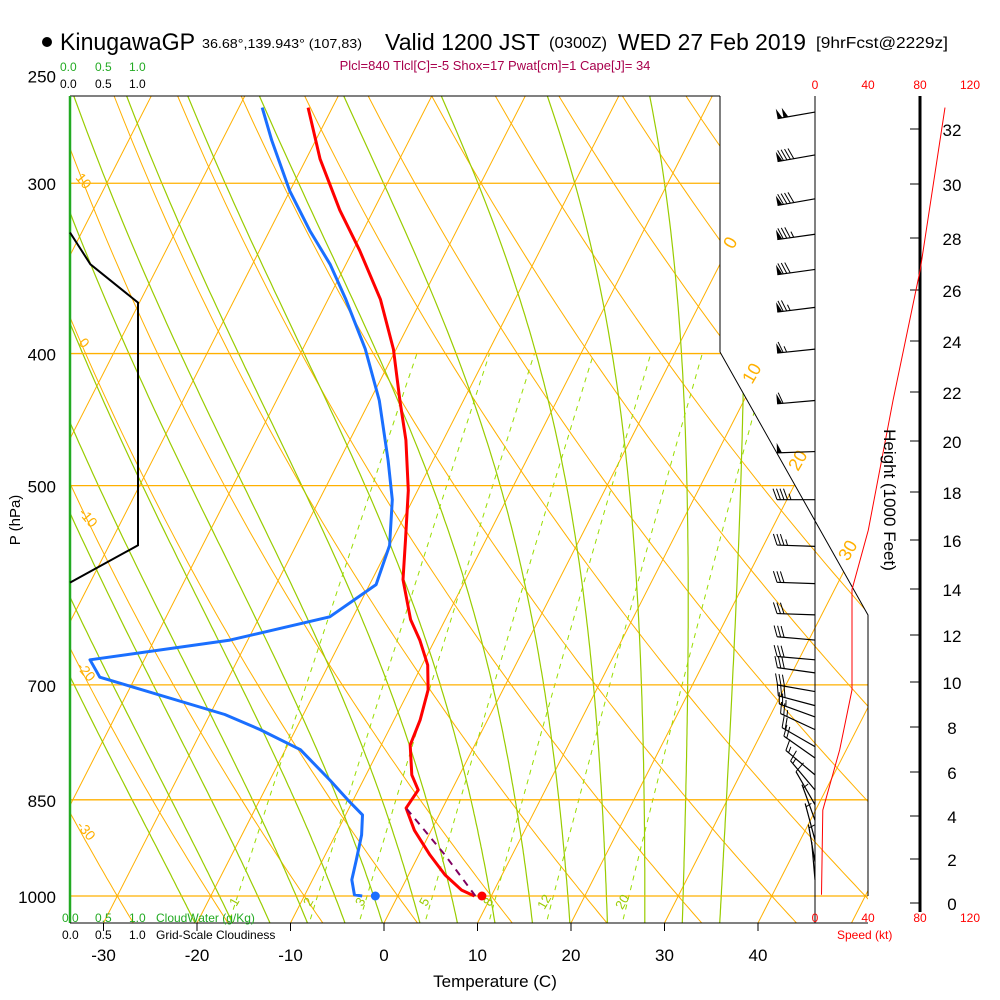  I want to click on mixing-ratio-label: 5, so click(424, 902).